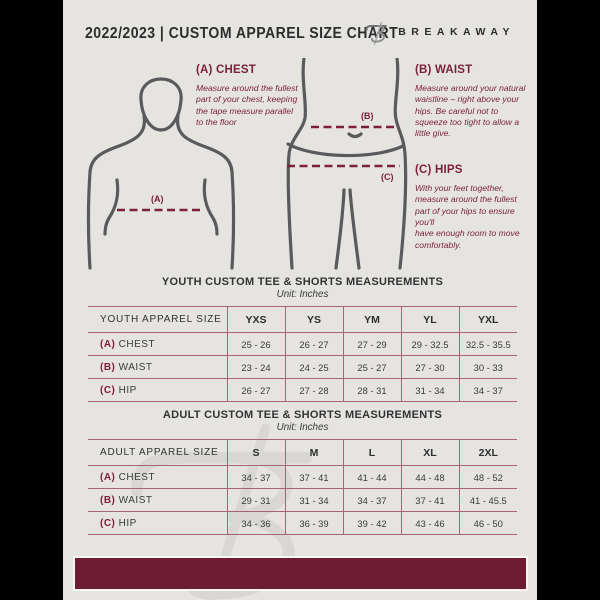  Describe the element at coordinates (371, 344) in the screenshot. I see `cell: 27 - 29` at that location.